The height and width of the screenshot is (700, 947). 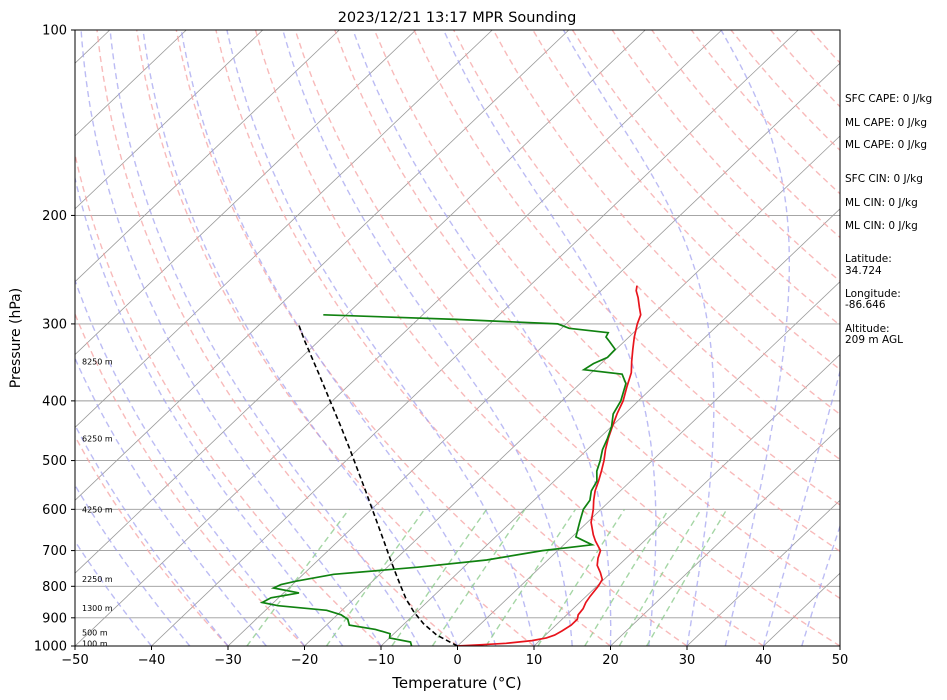 What do you see at coordinates (457, 18) in the screenshot?
I see `chart-title: 2023/12/21 13:17 MPR Sounding` at bounding box center [457, 18].